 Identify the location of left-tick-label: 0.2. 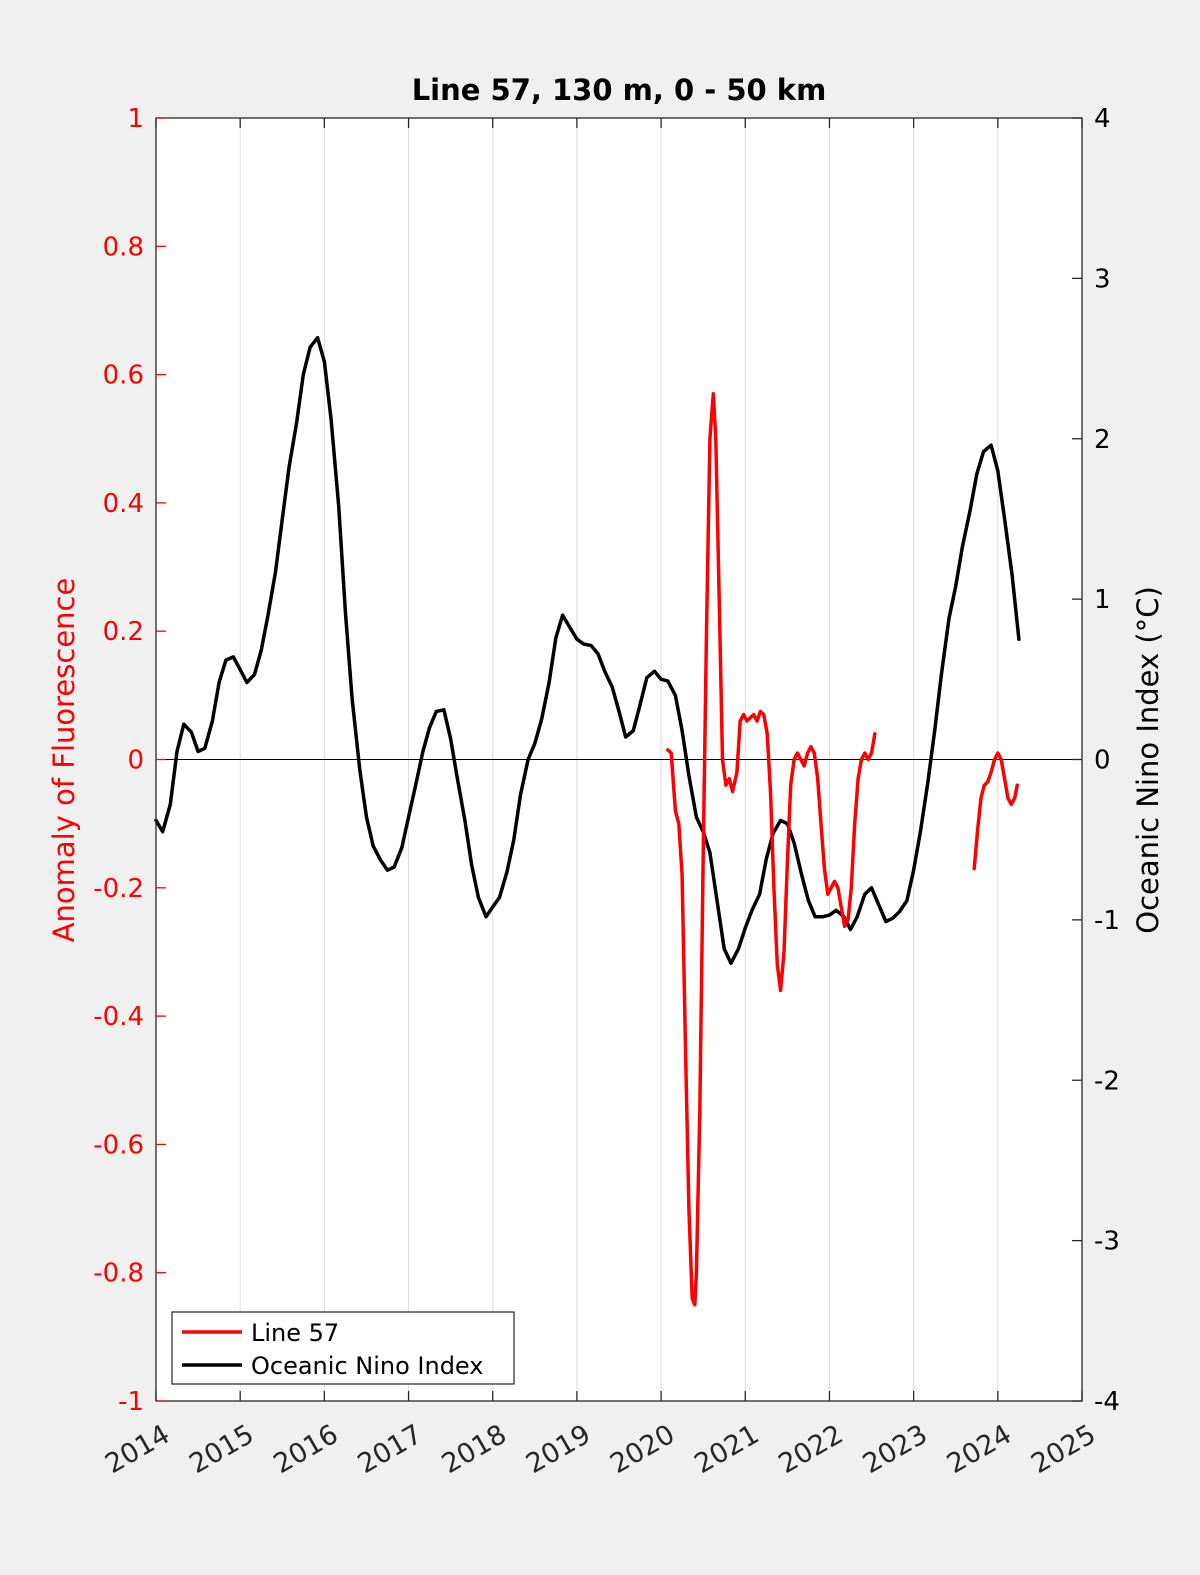
(123, 632).